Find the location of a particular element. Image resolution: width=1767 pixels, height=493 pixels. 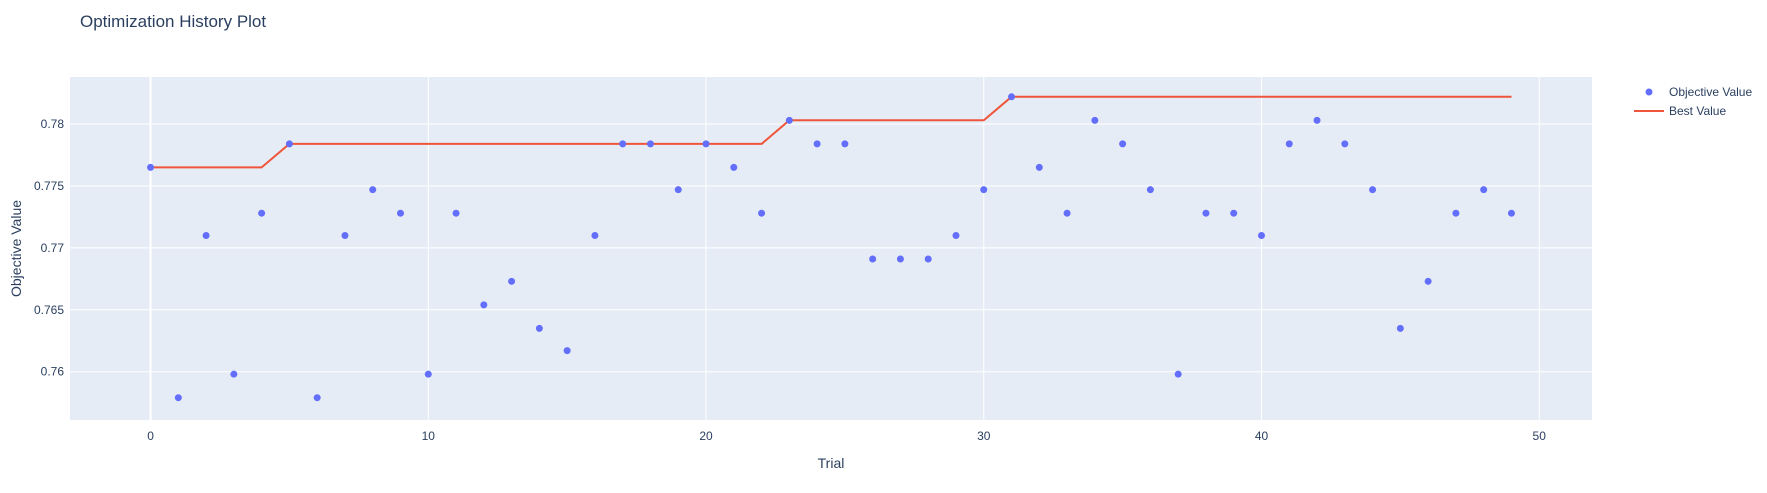

x-tick-label: 10 is located at coordinates (429, 436).